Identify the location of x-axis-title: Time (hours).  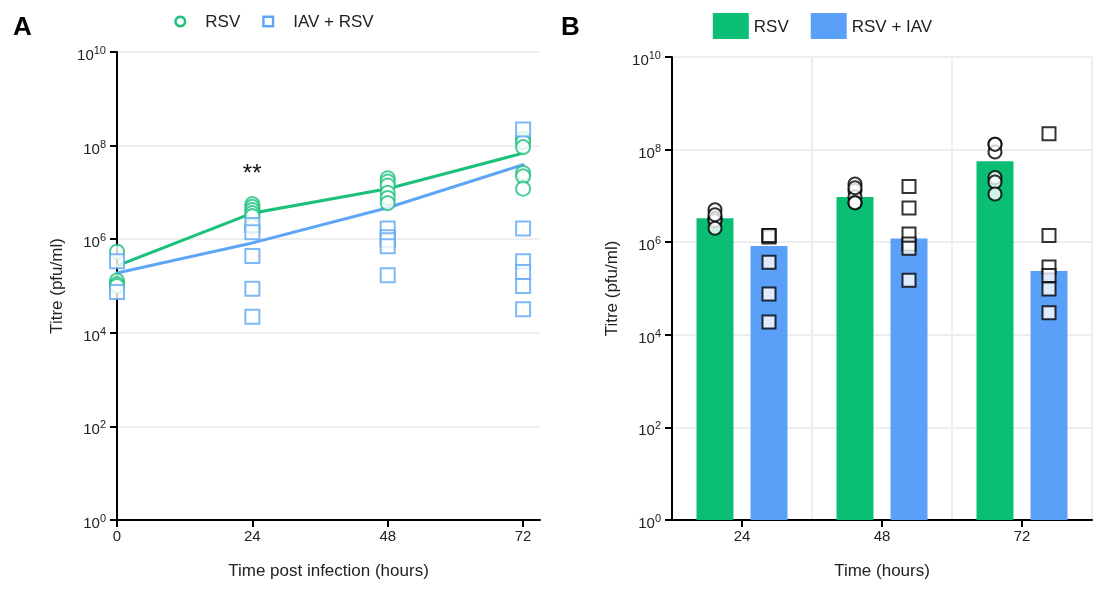
(882, 570).